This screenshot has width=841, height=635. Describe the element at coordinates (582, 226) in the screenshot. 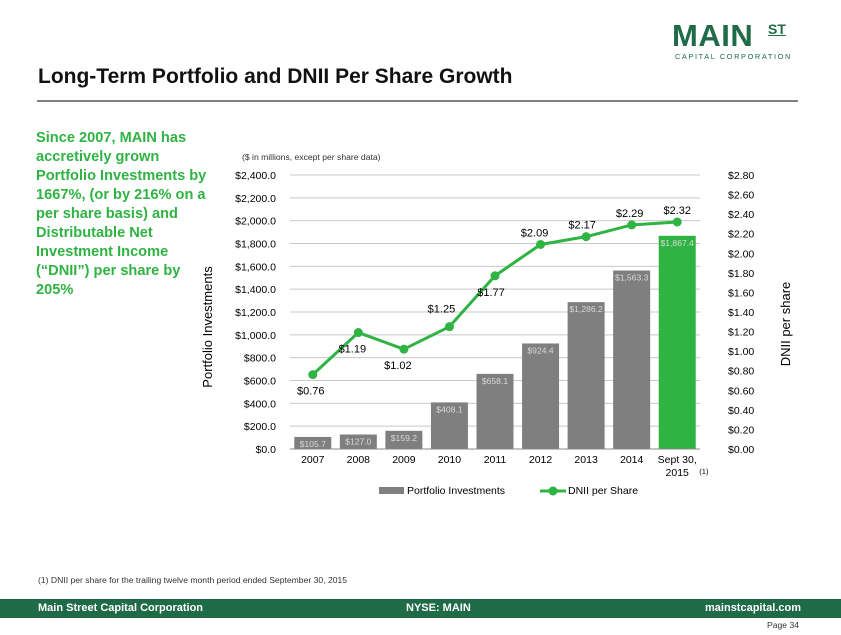

I see `dnii-data-label: $2.17` at that location.